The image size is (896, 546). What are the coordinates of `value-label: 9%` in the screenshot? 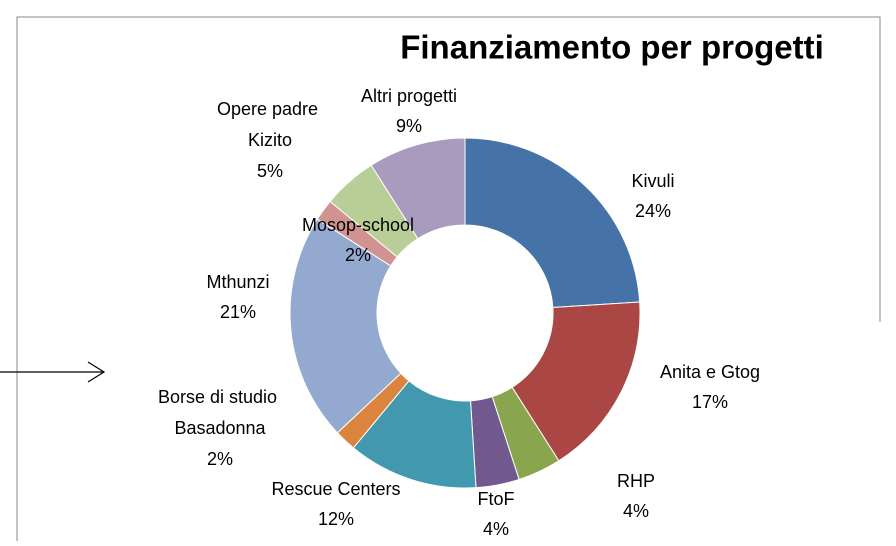 It's located at (409, 126).